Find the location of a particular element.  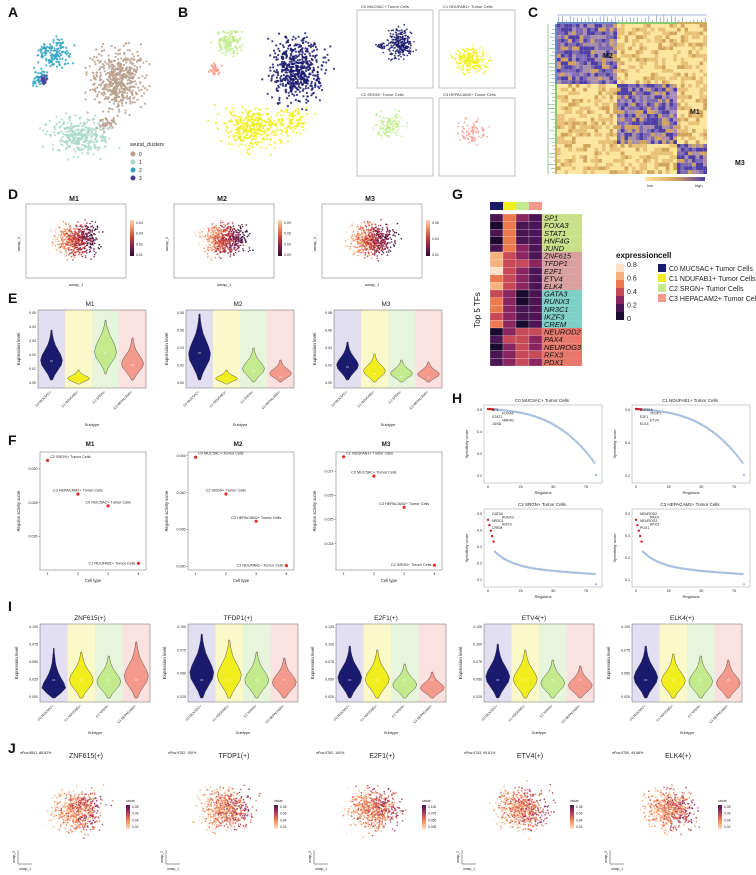

cell-point is located at coordinates (92, 226).